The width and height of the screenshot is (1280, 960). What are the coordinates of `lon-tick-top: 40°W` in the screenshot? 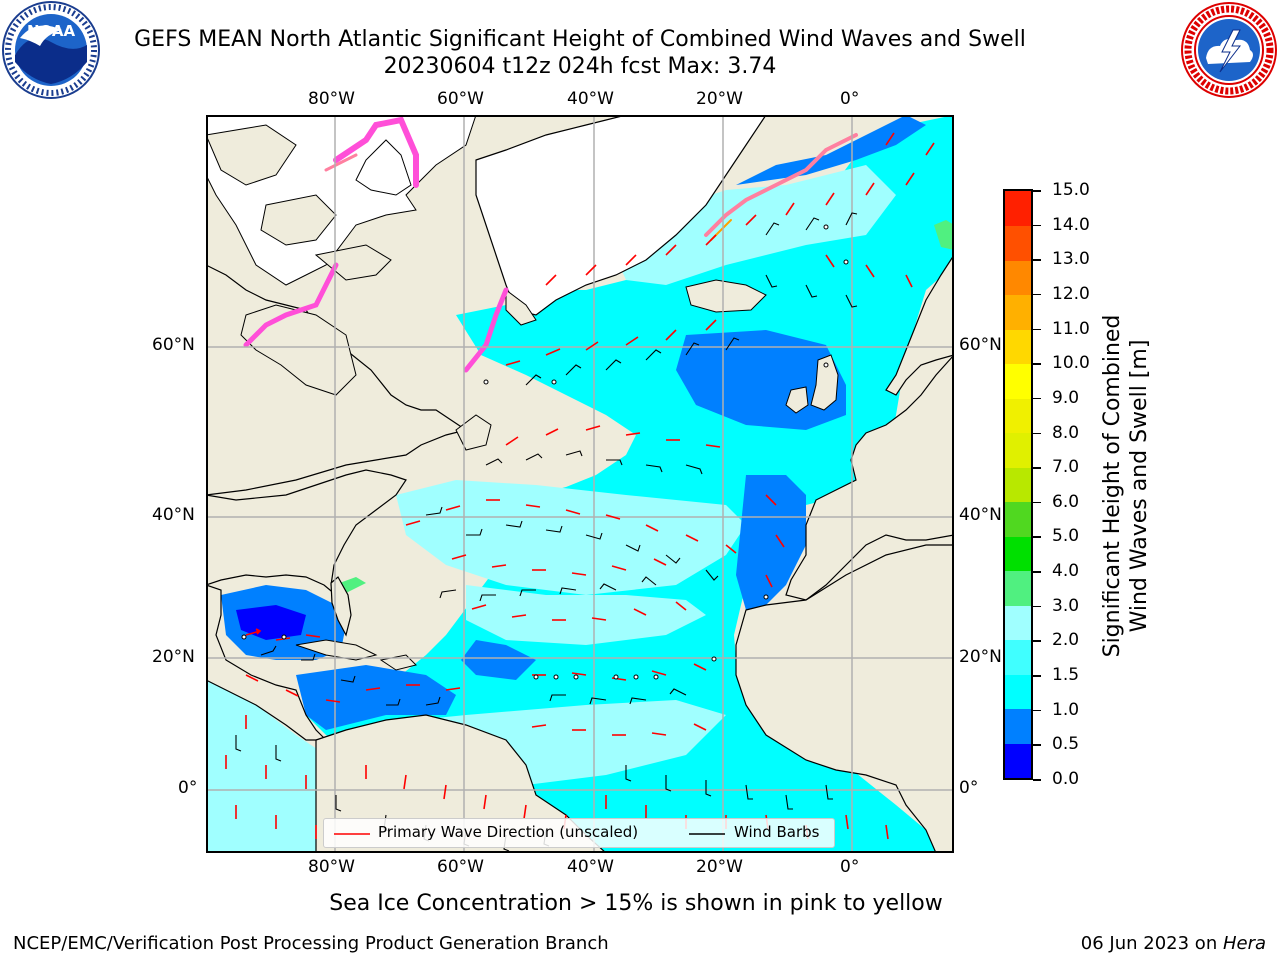 It's located at (590, 99).